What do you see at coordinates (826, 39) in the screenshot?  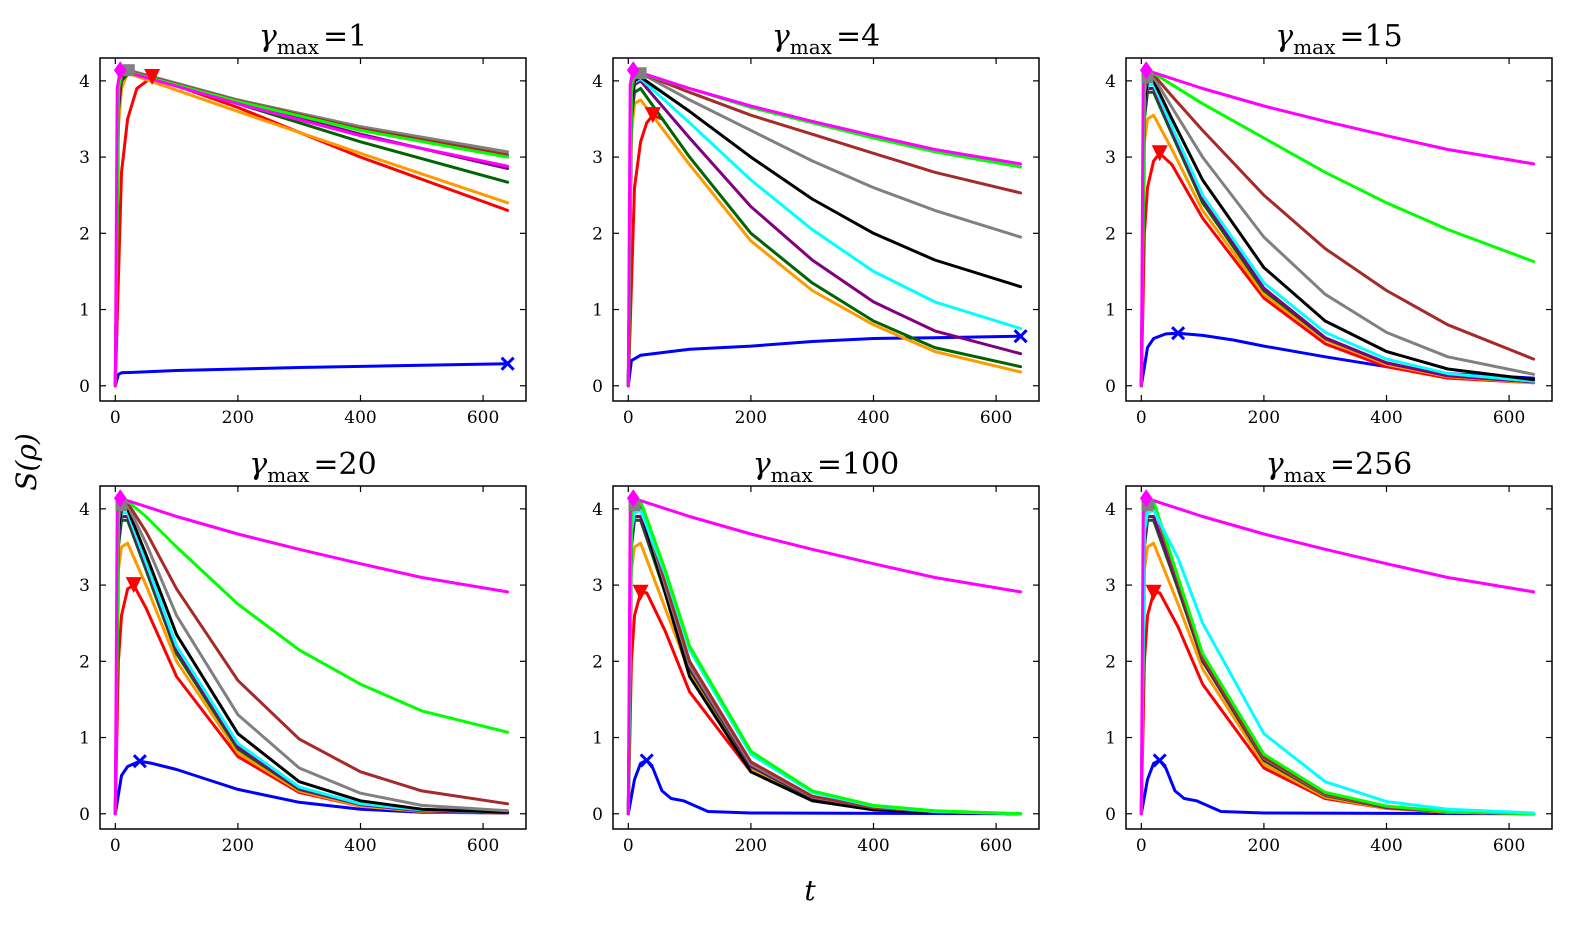 I see `panel-title: γmax =4` at bounding box center [826, 39].